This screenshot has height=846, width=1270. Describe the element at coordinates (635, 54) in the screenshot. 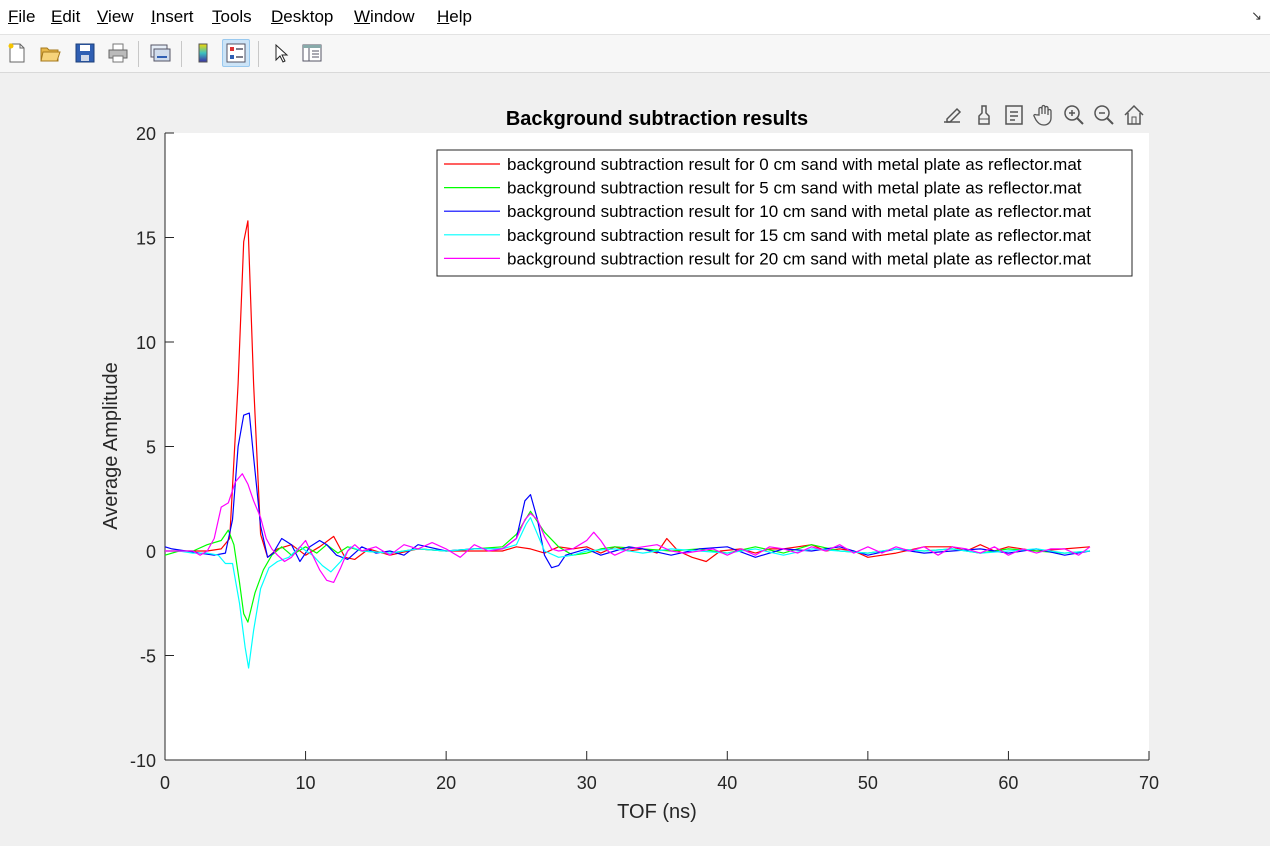

I see `figure-toolbar` at that location.